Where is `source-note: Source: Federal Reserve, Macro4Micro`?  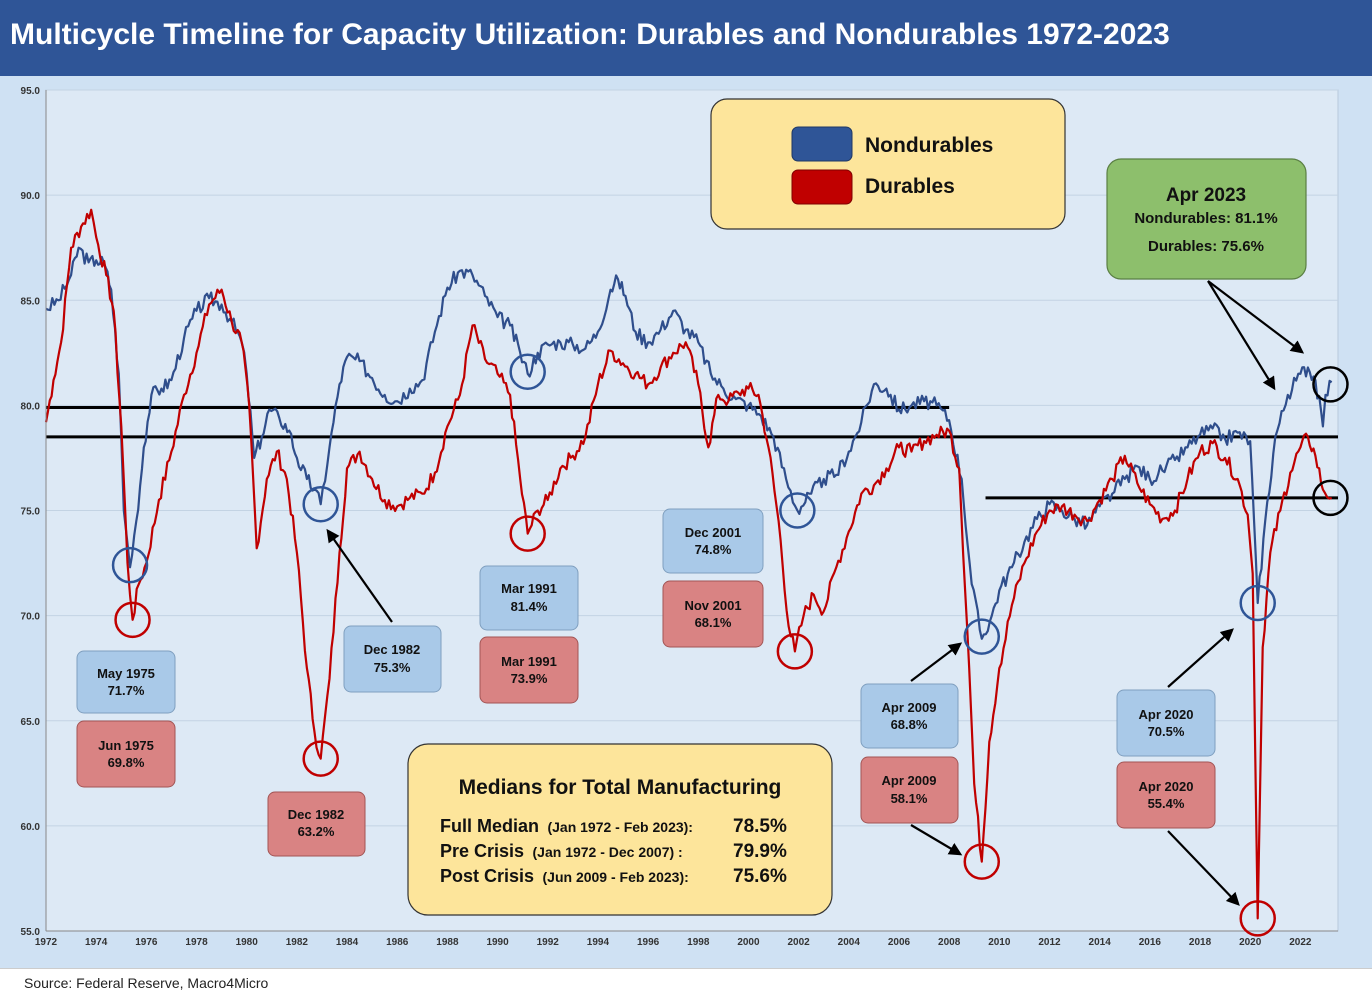 source-note: Source: Federal Reserve, Macro4Micro is located at coordinates (146, 983).